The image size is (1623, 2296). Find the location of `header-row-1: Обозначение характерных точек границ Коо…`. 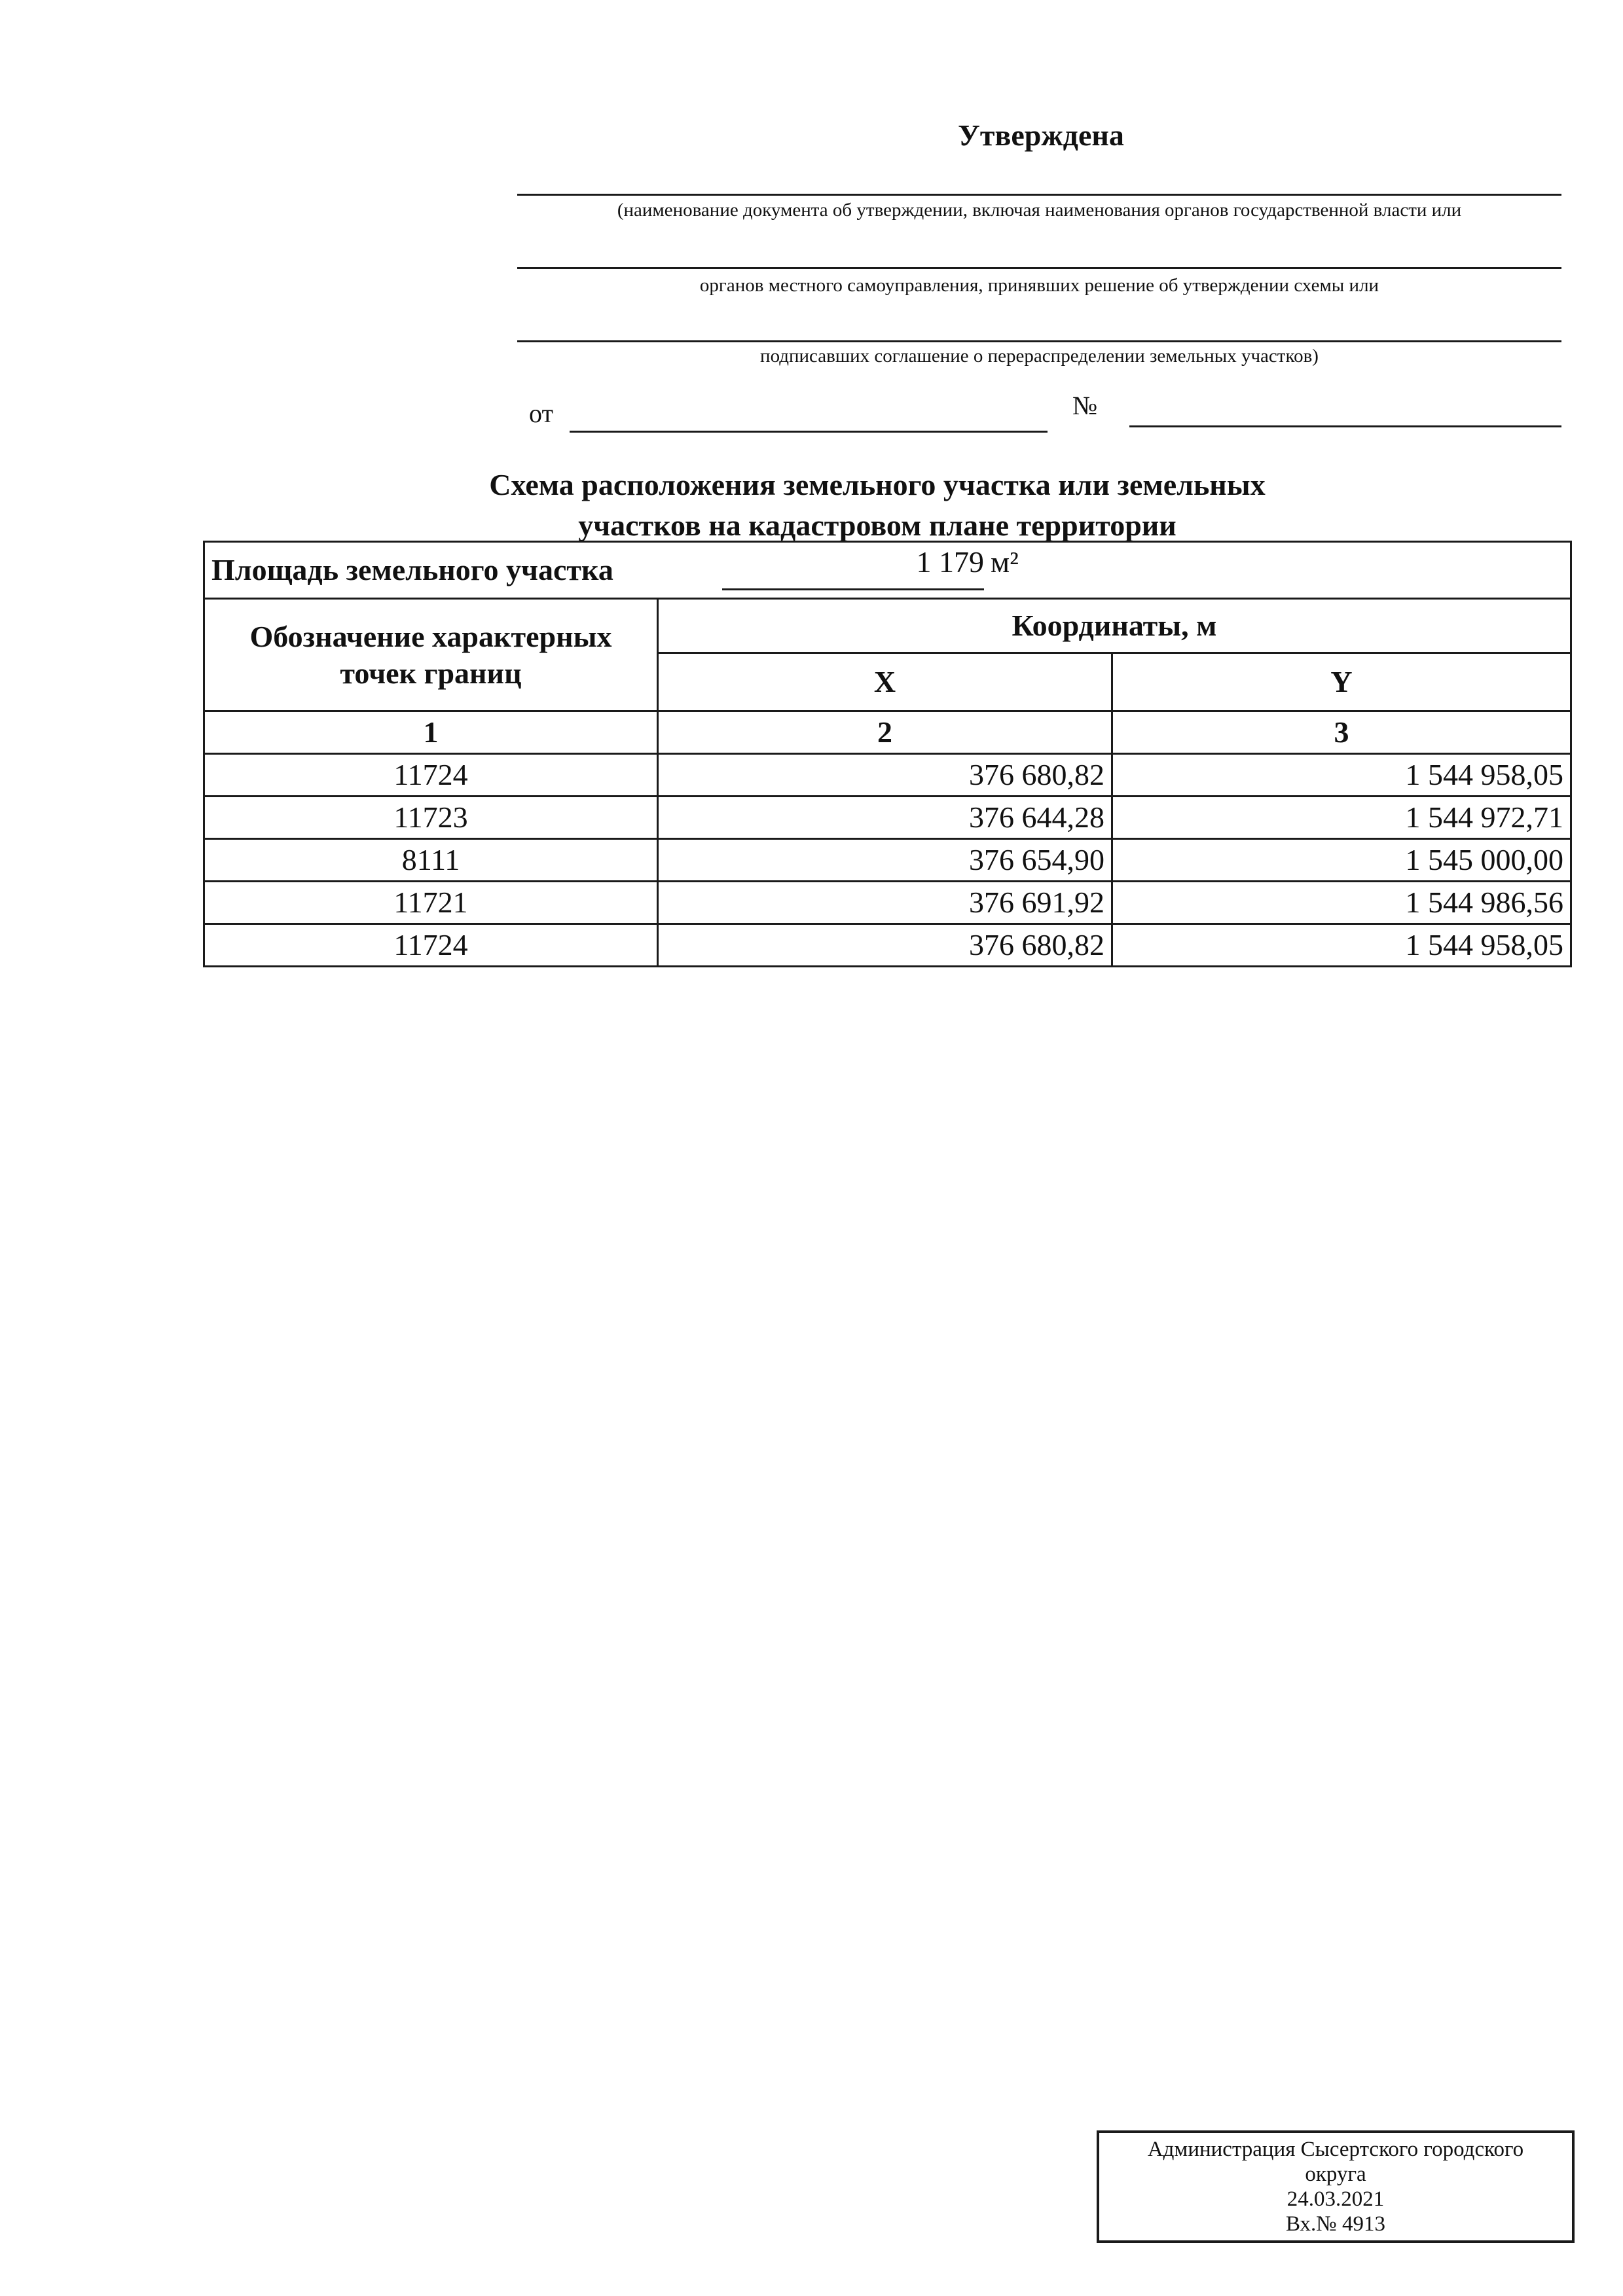

header-row-1: Обозначение характерных точек границ Коо… is located at coordinates (888, 655).